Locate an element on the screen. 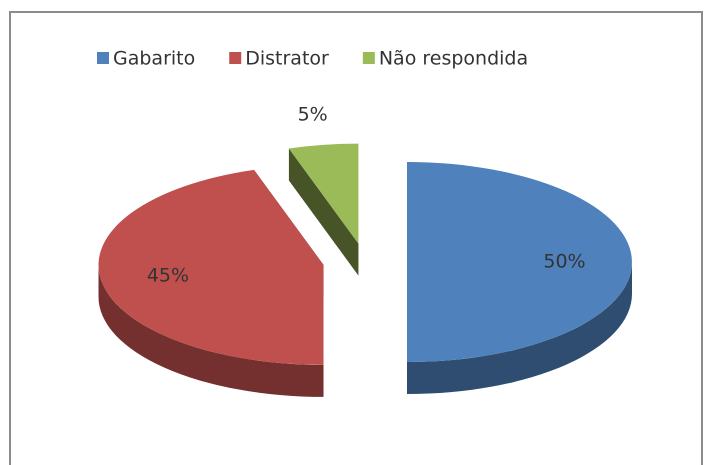 This screenshot has height=465, width=712. legend-label: Distrator is located at coordinates (287, 59).